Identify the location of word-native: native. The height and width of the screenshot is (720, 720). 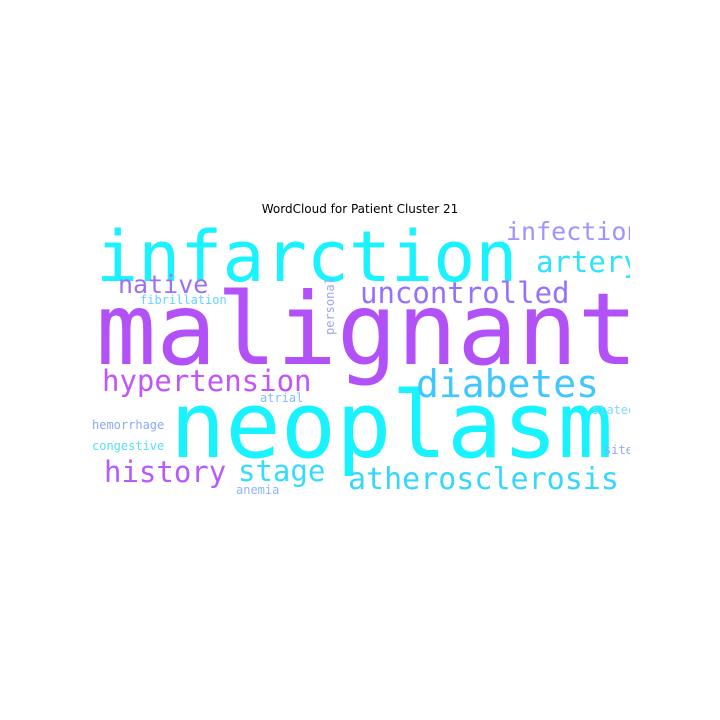
(163, 284).